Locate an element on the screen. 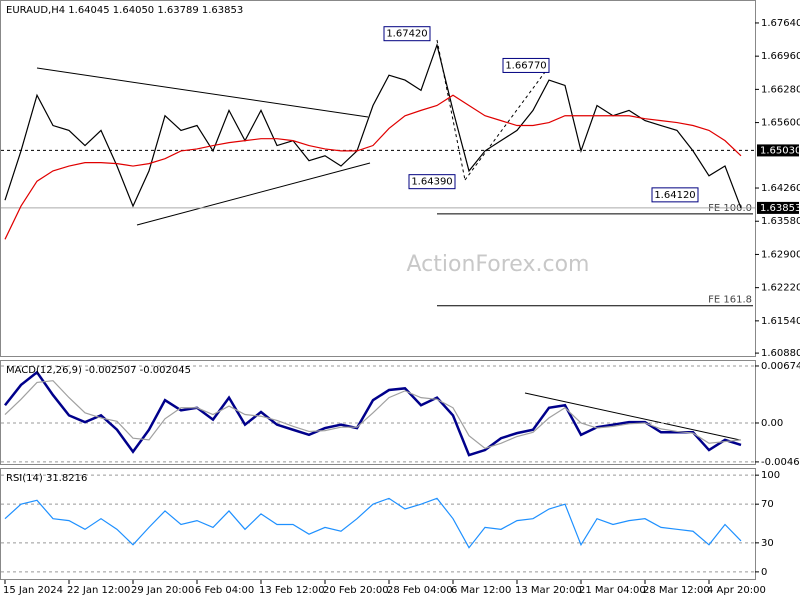  y-tick-label: 1.67640 is located at coordinates (780, 23).